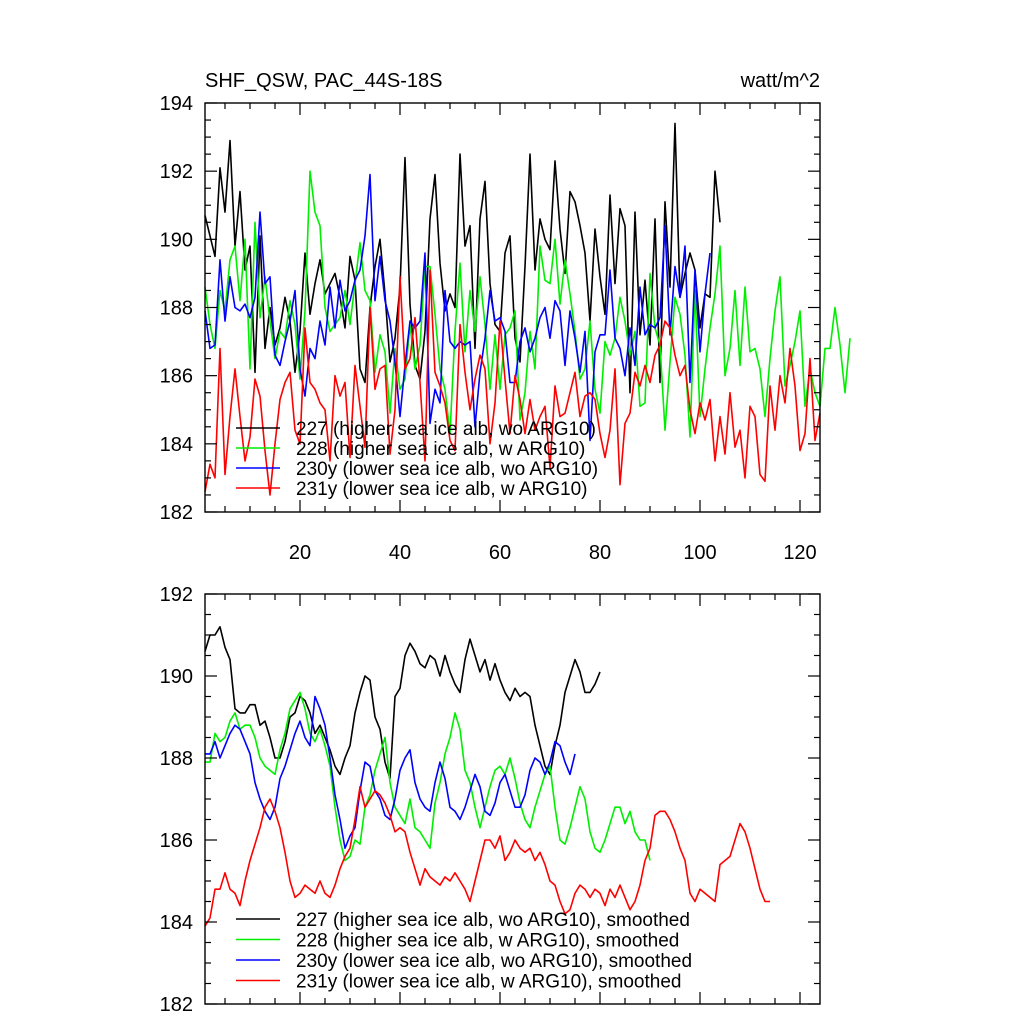  Describe the element at coordinates (799, 553) in the screenshot. I see `x-tick-label: 120` at that location.